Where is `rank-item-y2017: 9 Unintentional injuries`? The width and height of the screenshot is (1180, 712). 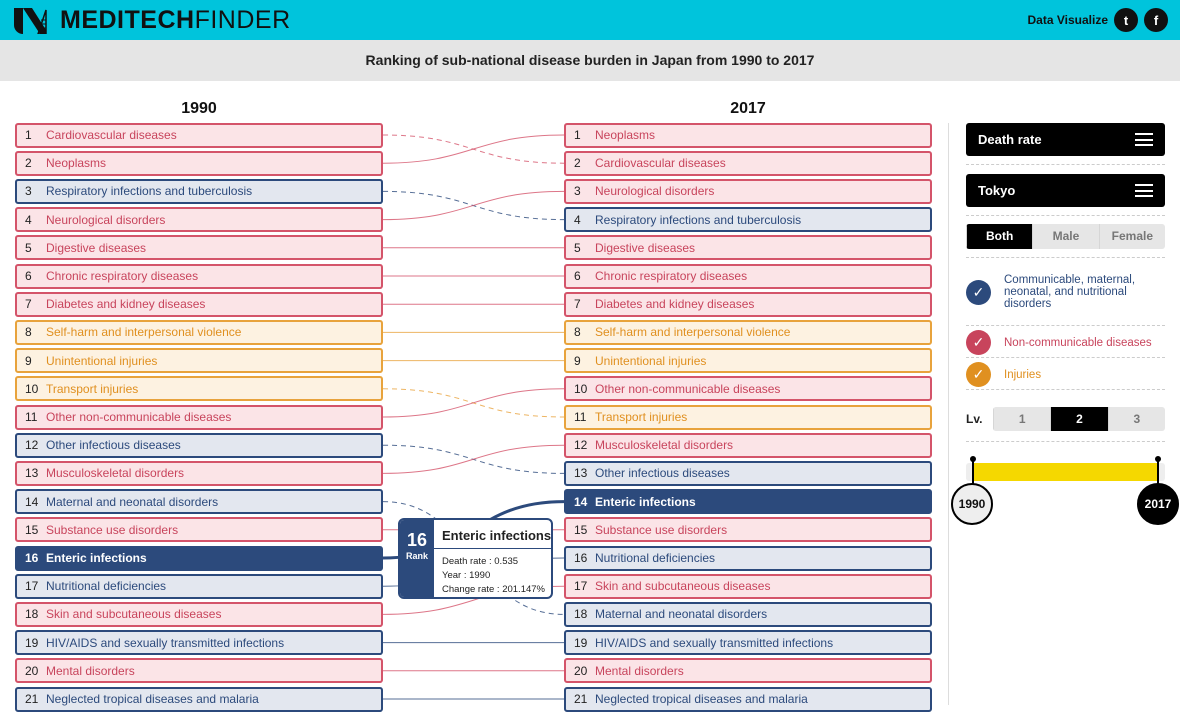
rank-item-y2017: 9 Unintentional injuries is located at coordinates (748, 361).